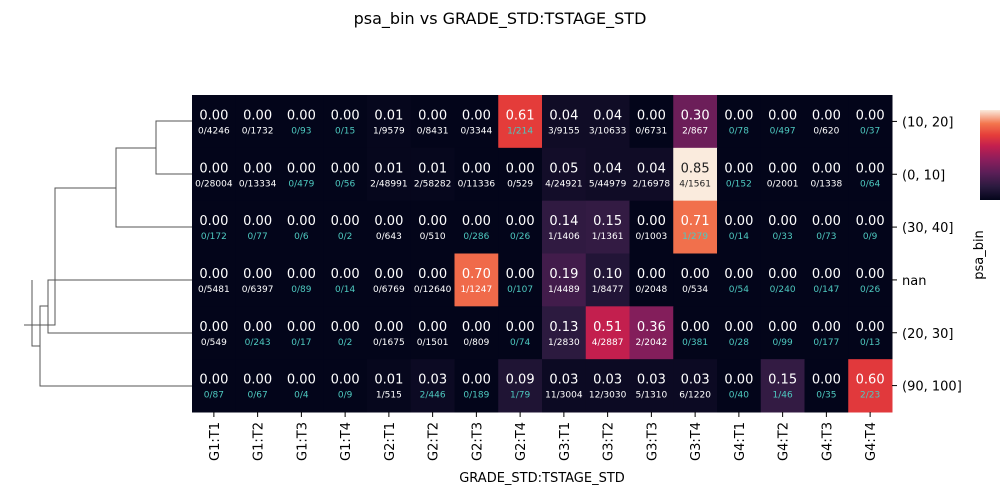 This screenshot has height=500, width=1000. I want to click on cell-count-label: 0/1003, so click(652, 237).